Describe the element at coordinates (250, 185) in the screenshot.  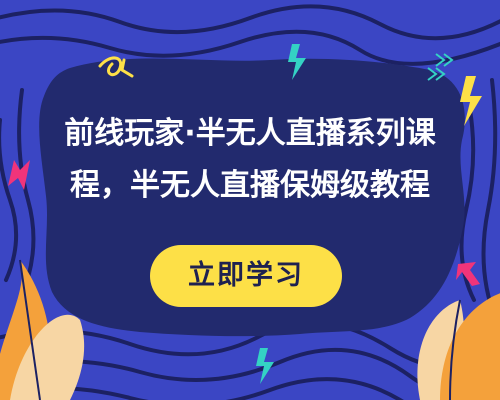
I see `course-title-line-2: 程，半无人直播保姆级教程` at that location.